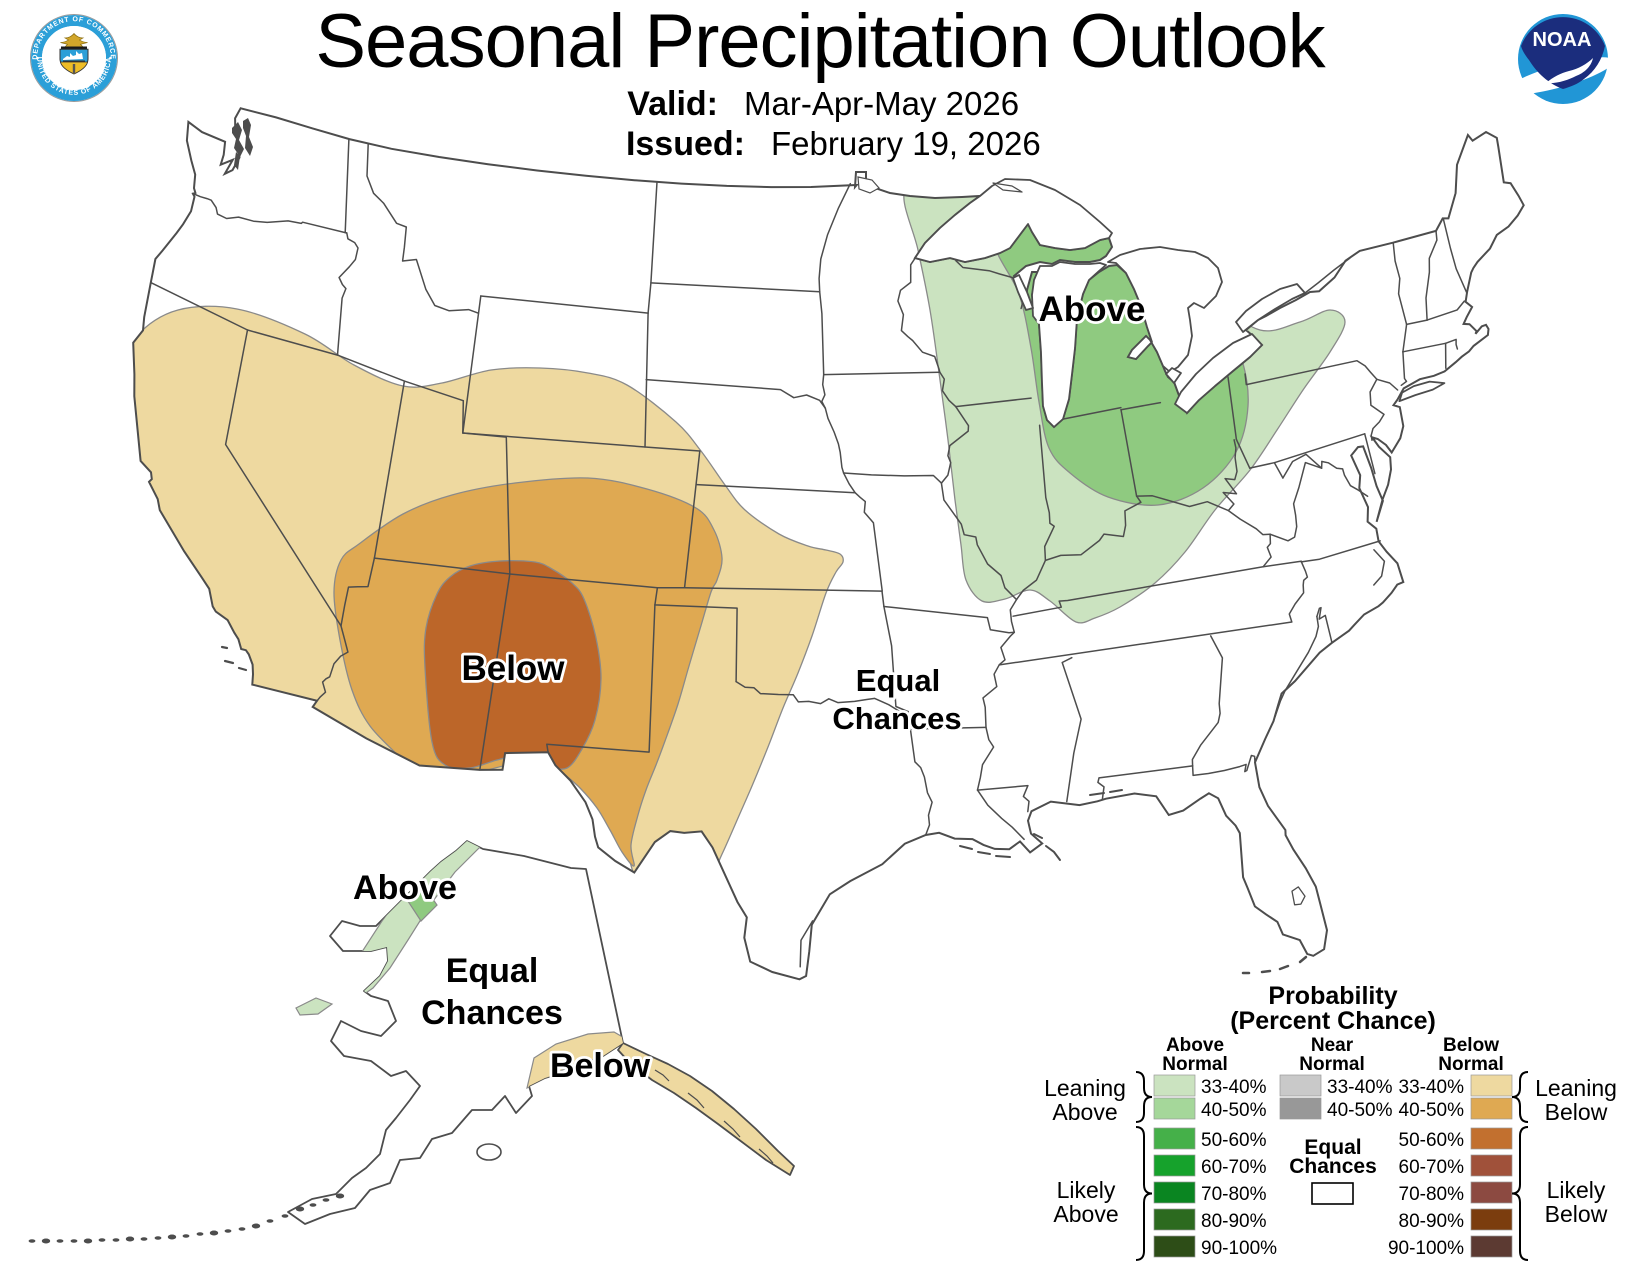  I want to click on svg-text: Issued:, so click(685, 144).